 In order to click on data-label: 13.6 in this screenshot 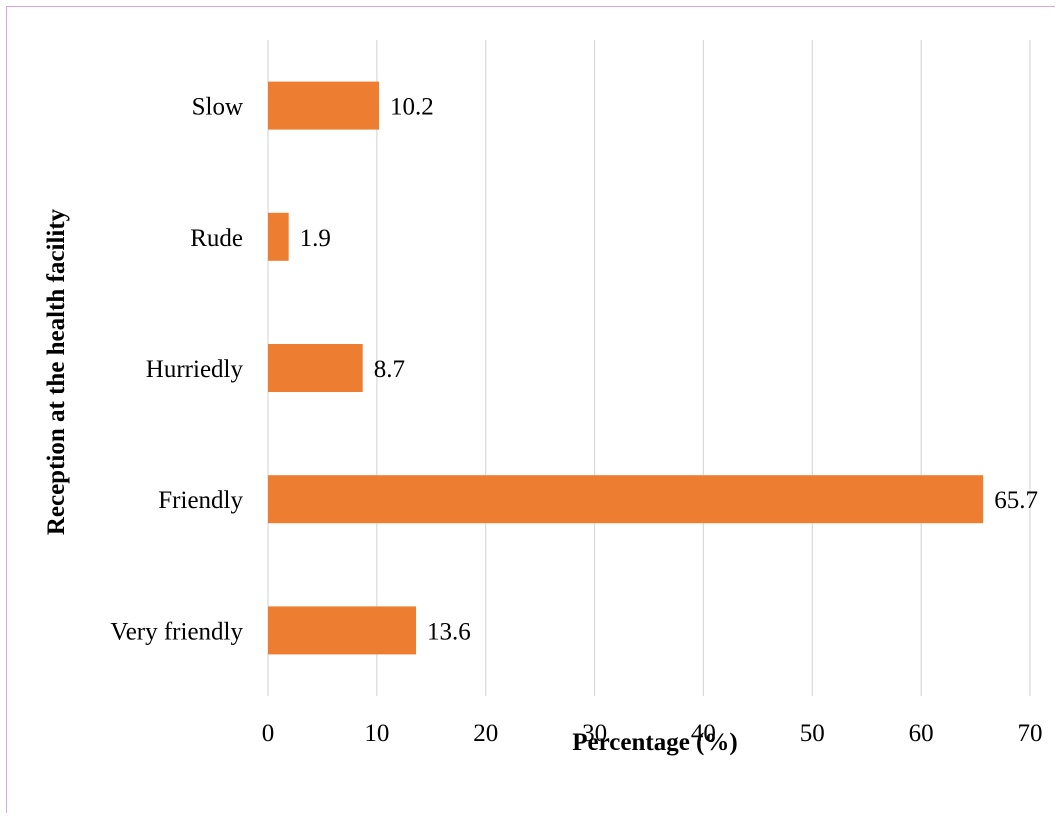, I will do `click(449, 631)`.